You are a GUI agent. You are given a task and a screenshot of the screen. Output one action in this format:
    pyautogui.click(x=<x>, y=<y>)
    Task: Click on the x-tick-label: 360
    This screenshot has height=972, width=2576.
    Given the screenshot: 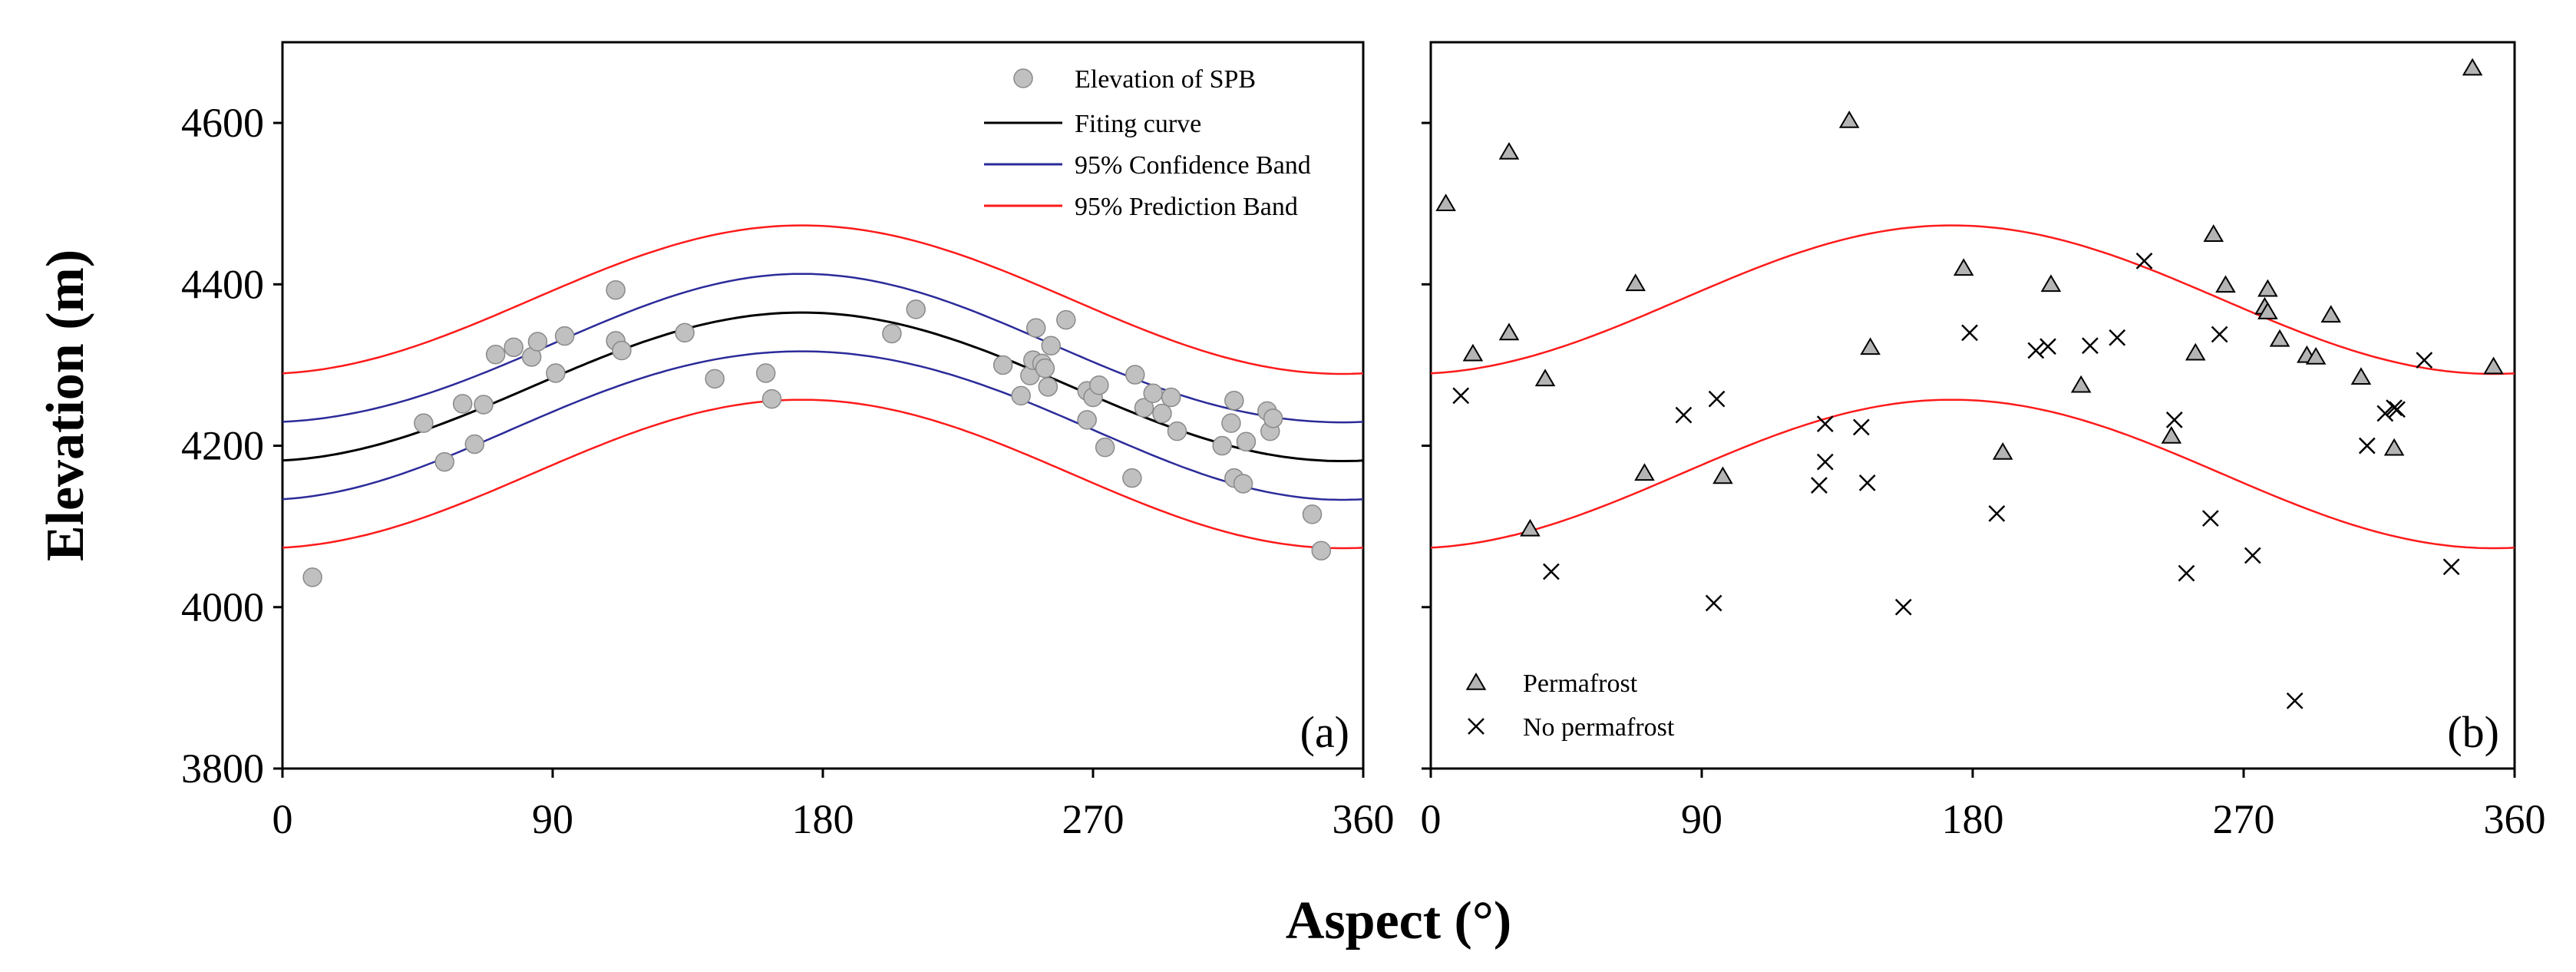 What is the action you would take?
    pyautogui.click(x=1364, y=819)
    